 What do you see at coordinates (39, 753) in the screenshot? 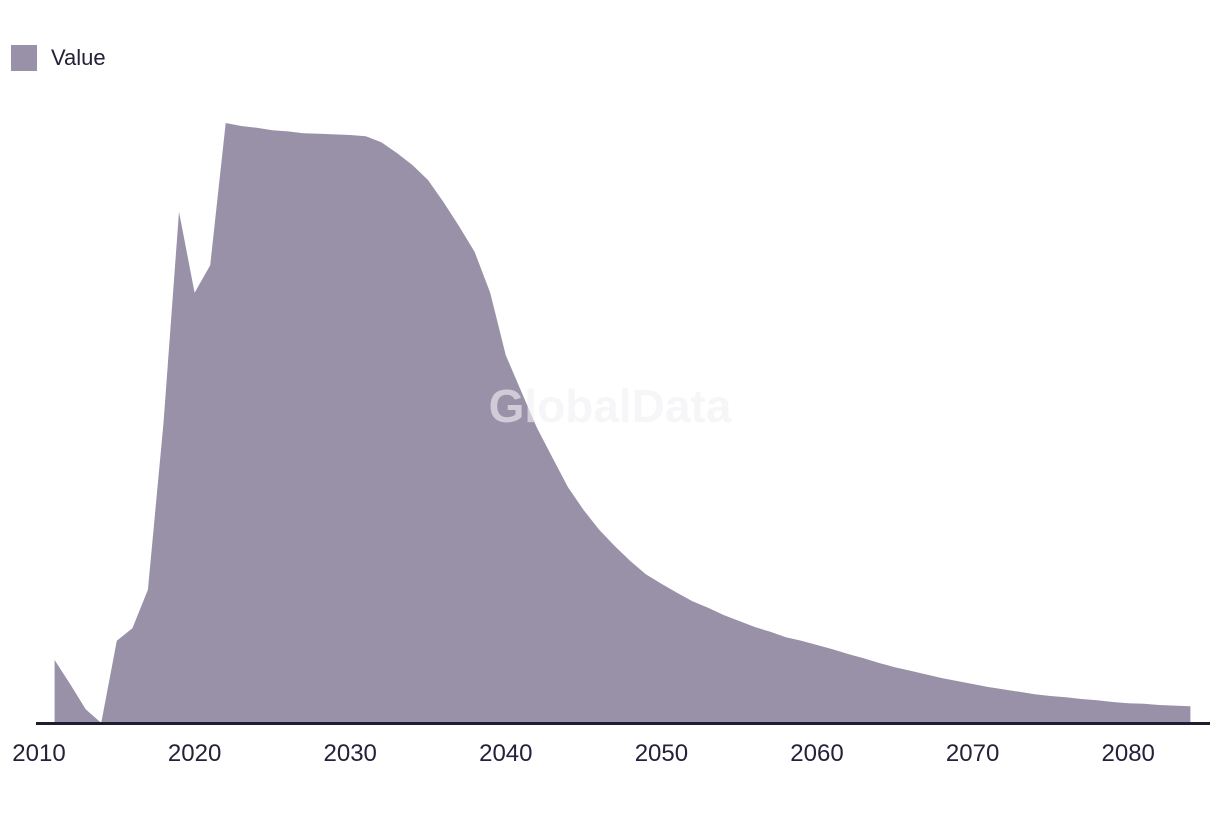
I see `x-axis-tick-label: 2010` at bounding box center [39, 753].